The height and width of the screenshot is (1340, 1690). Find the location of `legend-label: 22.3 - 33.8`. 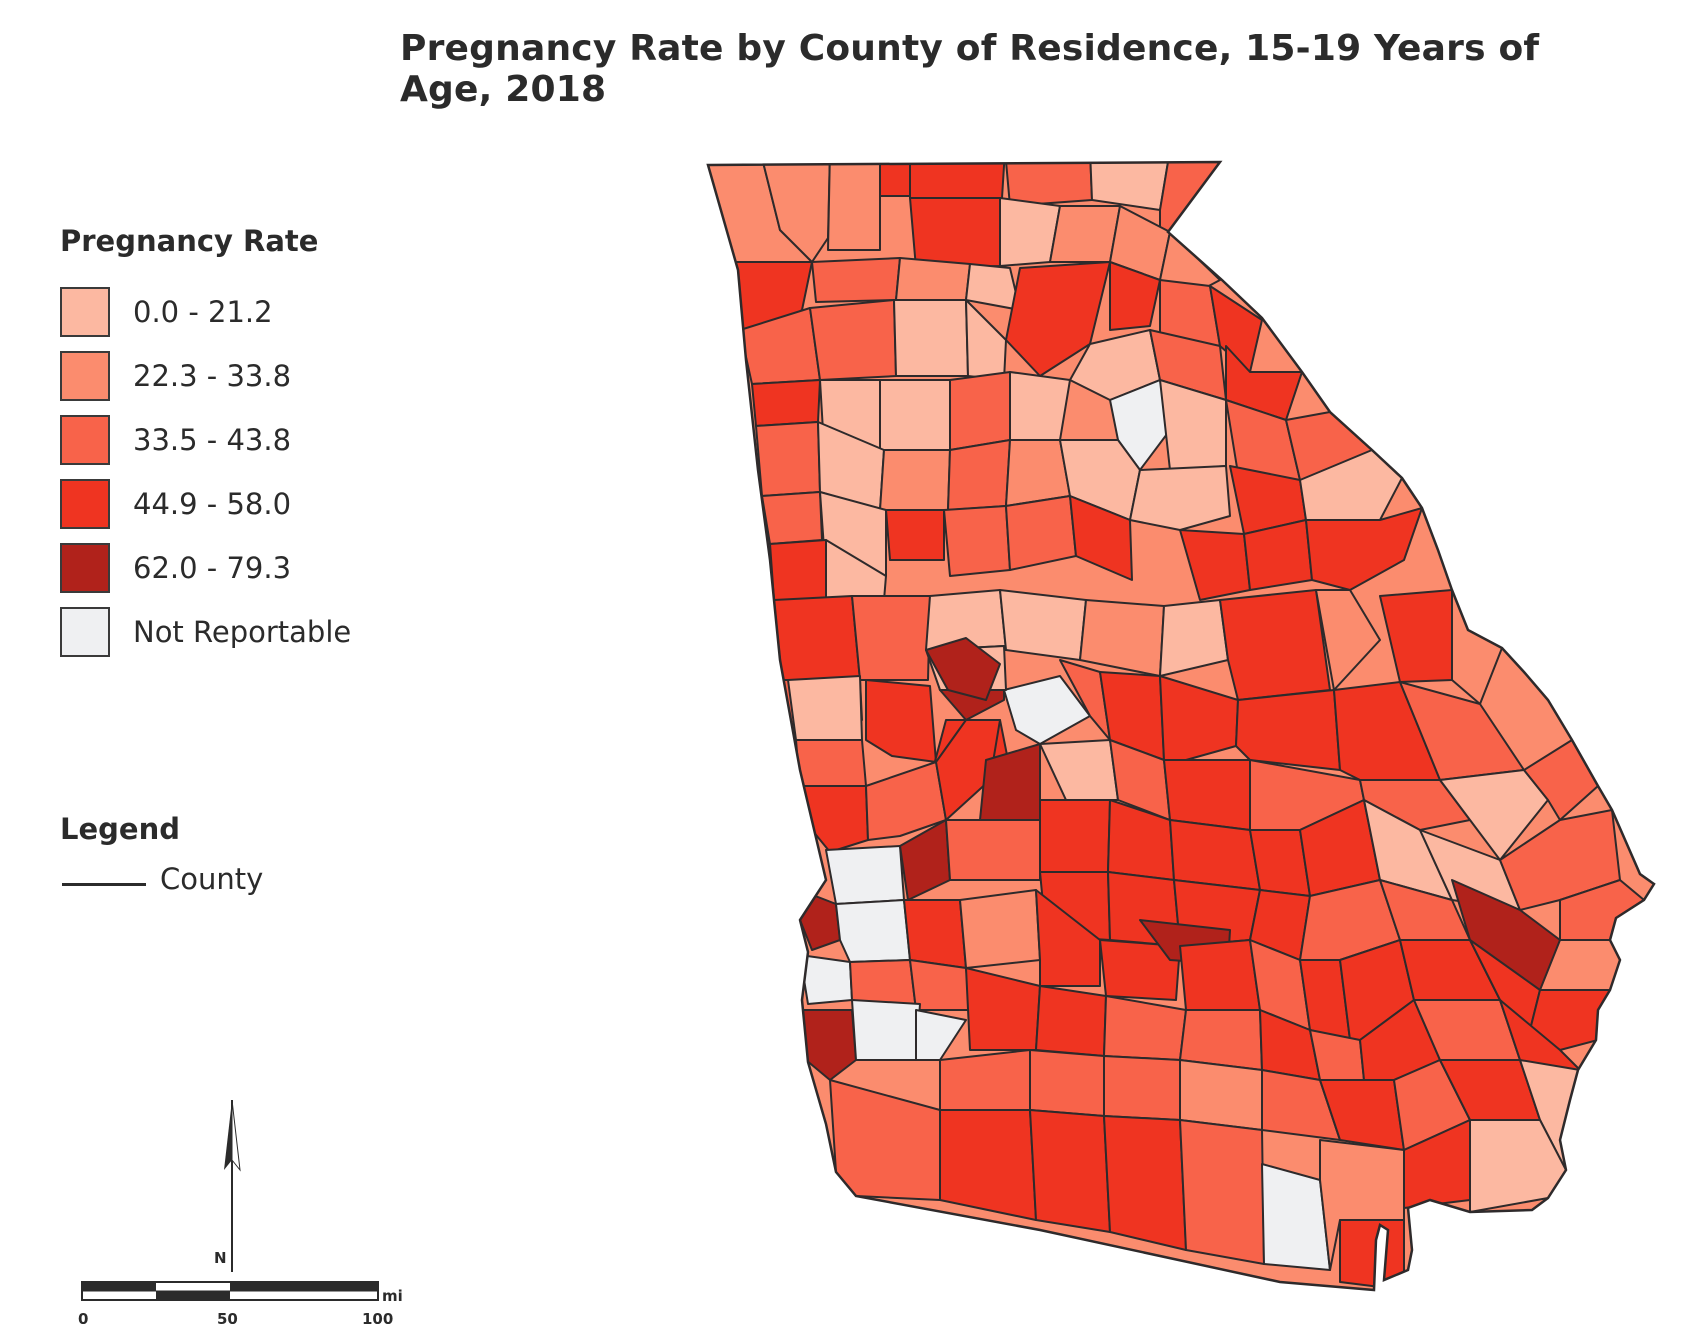

legend-label: 22.3 - 33.8 is located at coordinates (212, 376).